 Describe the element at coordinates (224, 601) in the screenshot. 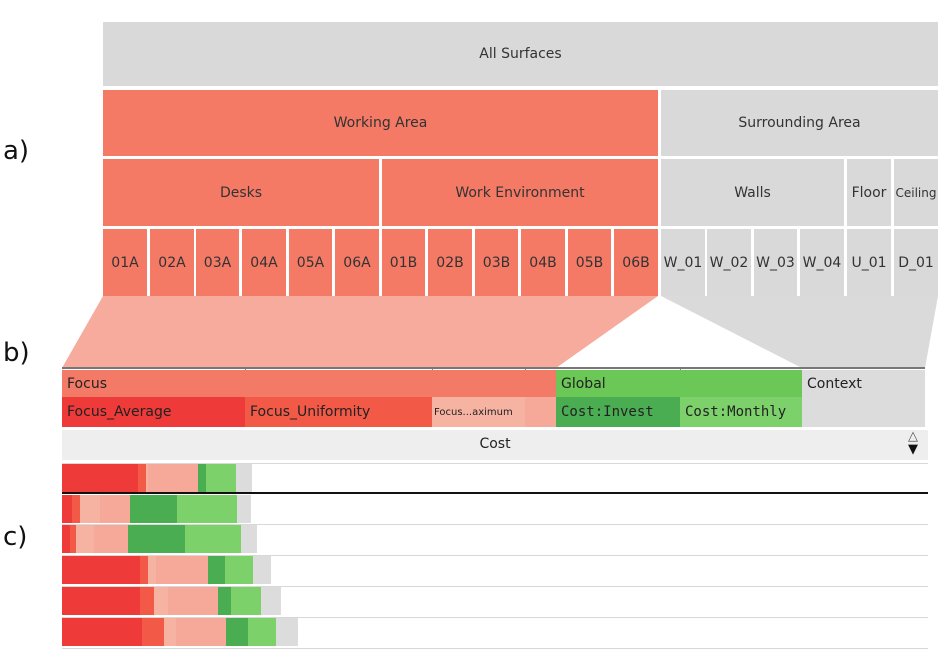

I see `bar-segment-row5-cost-invest` at that location.